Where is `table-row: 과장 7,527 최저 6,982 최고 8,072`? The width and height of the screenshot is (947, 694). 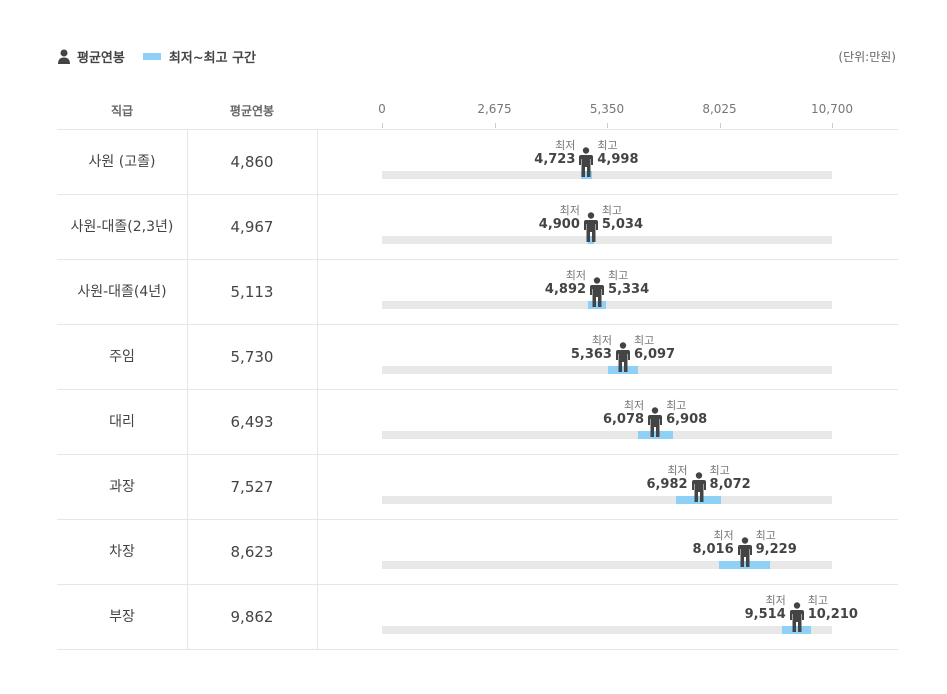
table-row: 과장 7,527 최저 6,982 최고 8,072 is located at coordinates (477, 487).